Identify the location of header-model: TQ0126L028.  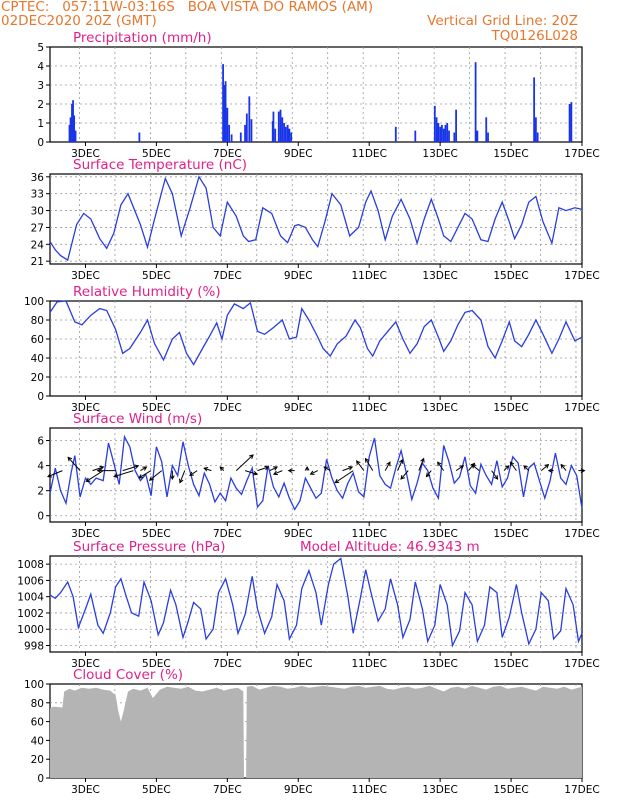
(534, 36).